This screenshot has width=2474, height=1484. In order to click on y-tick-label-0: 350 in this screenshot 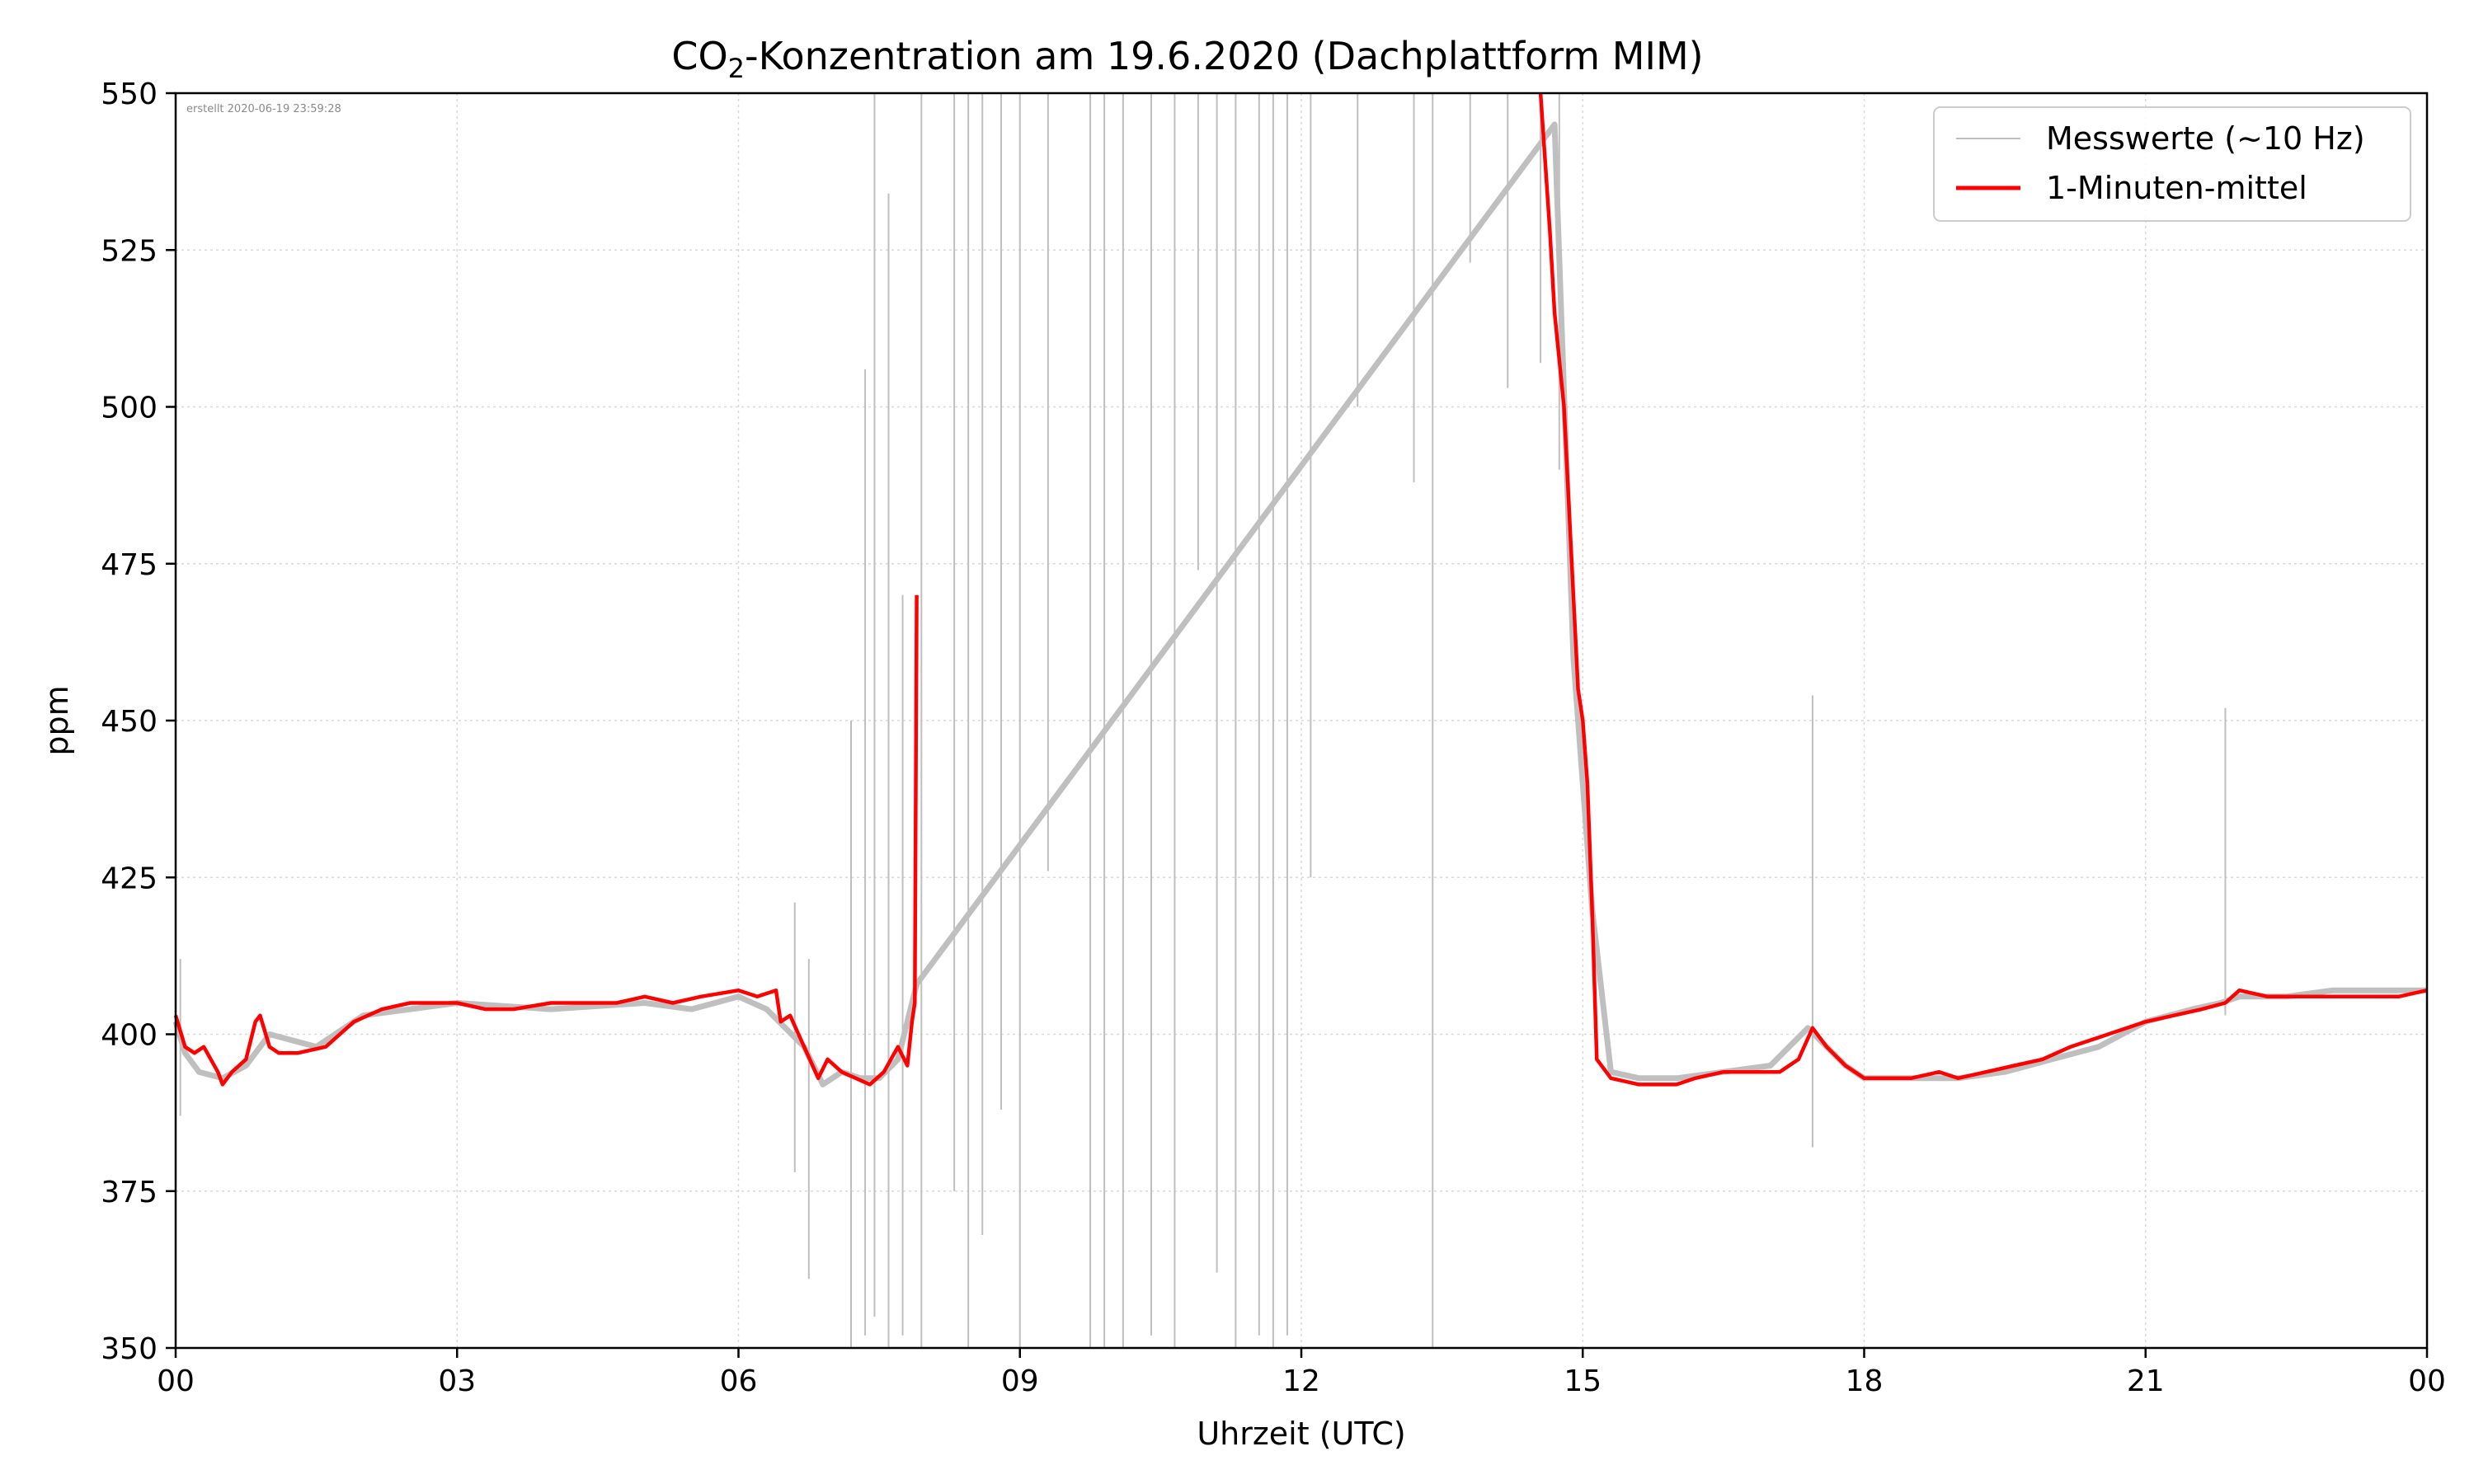, I will do `click(129, 1349)`.